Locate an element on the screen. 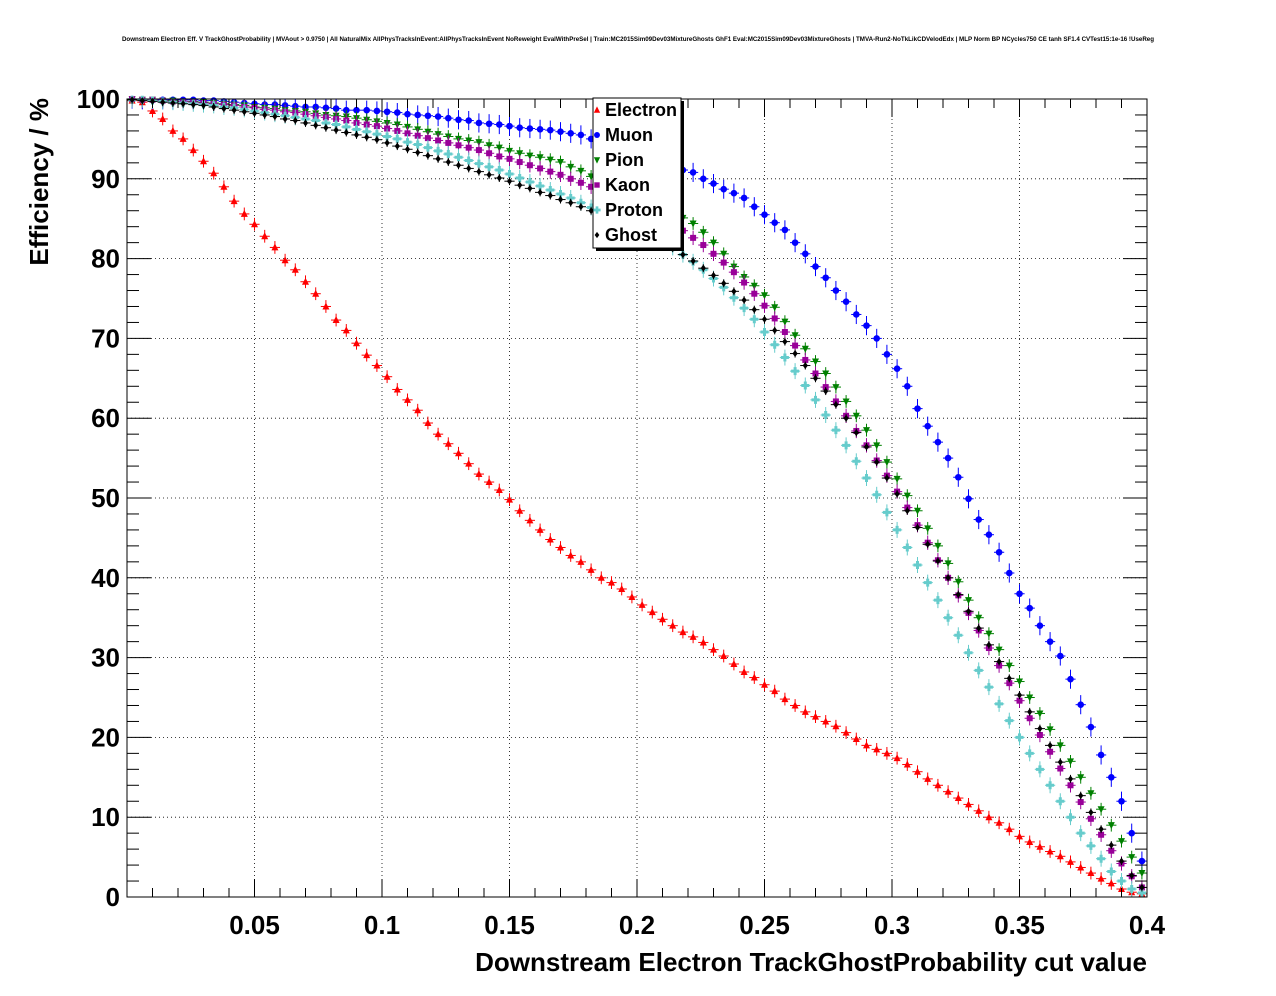 The width and height of the screenshot is (1276, 996). legend-marker-ghost is located at coordinates (597, 235).